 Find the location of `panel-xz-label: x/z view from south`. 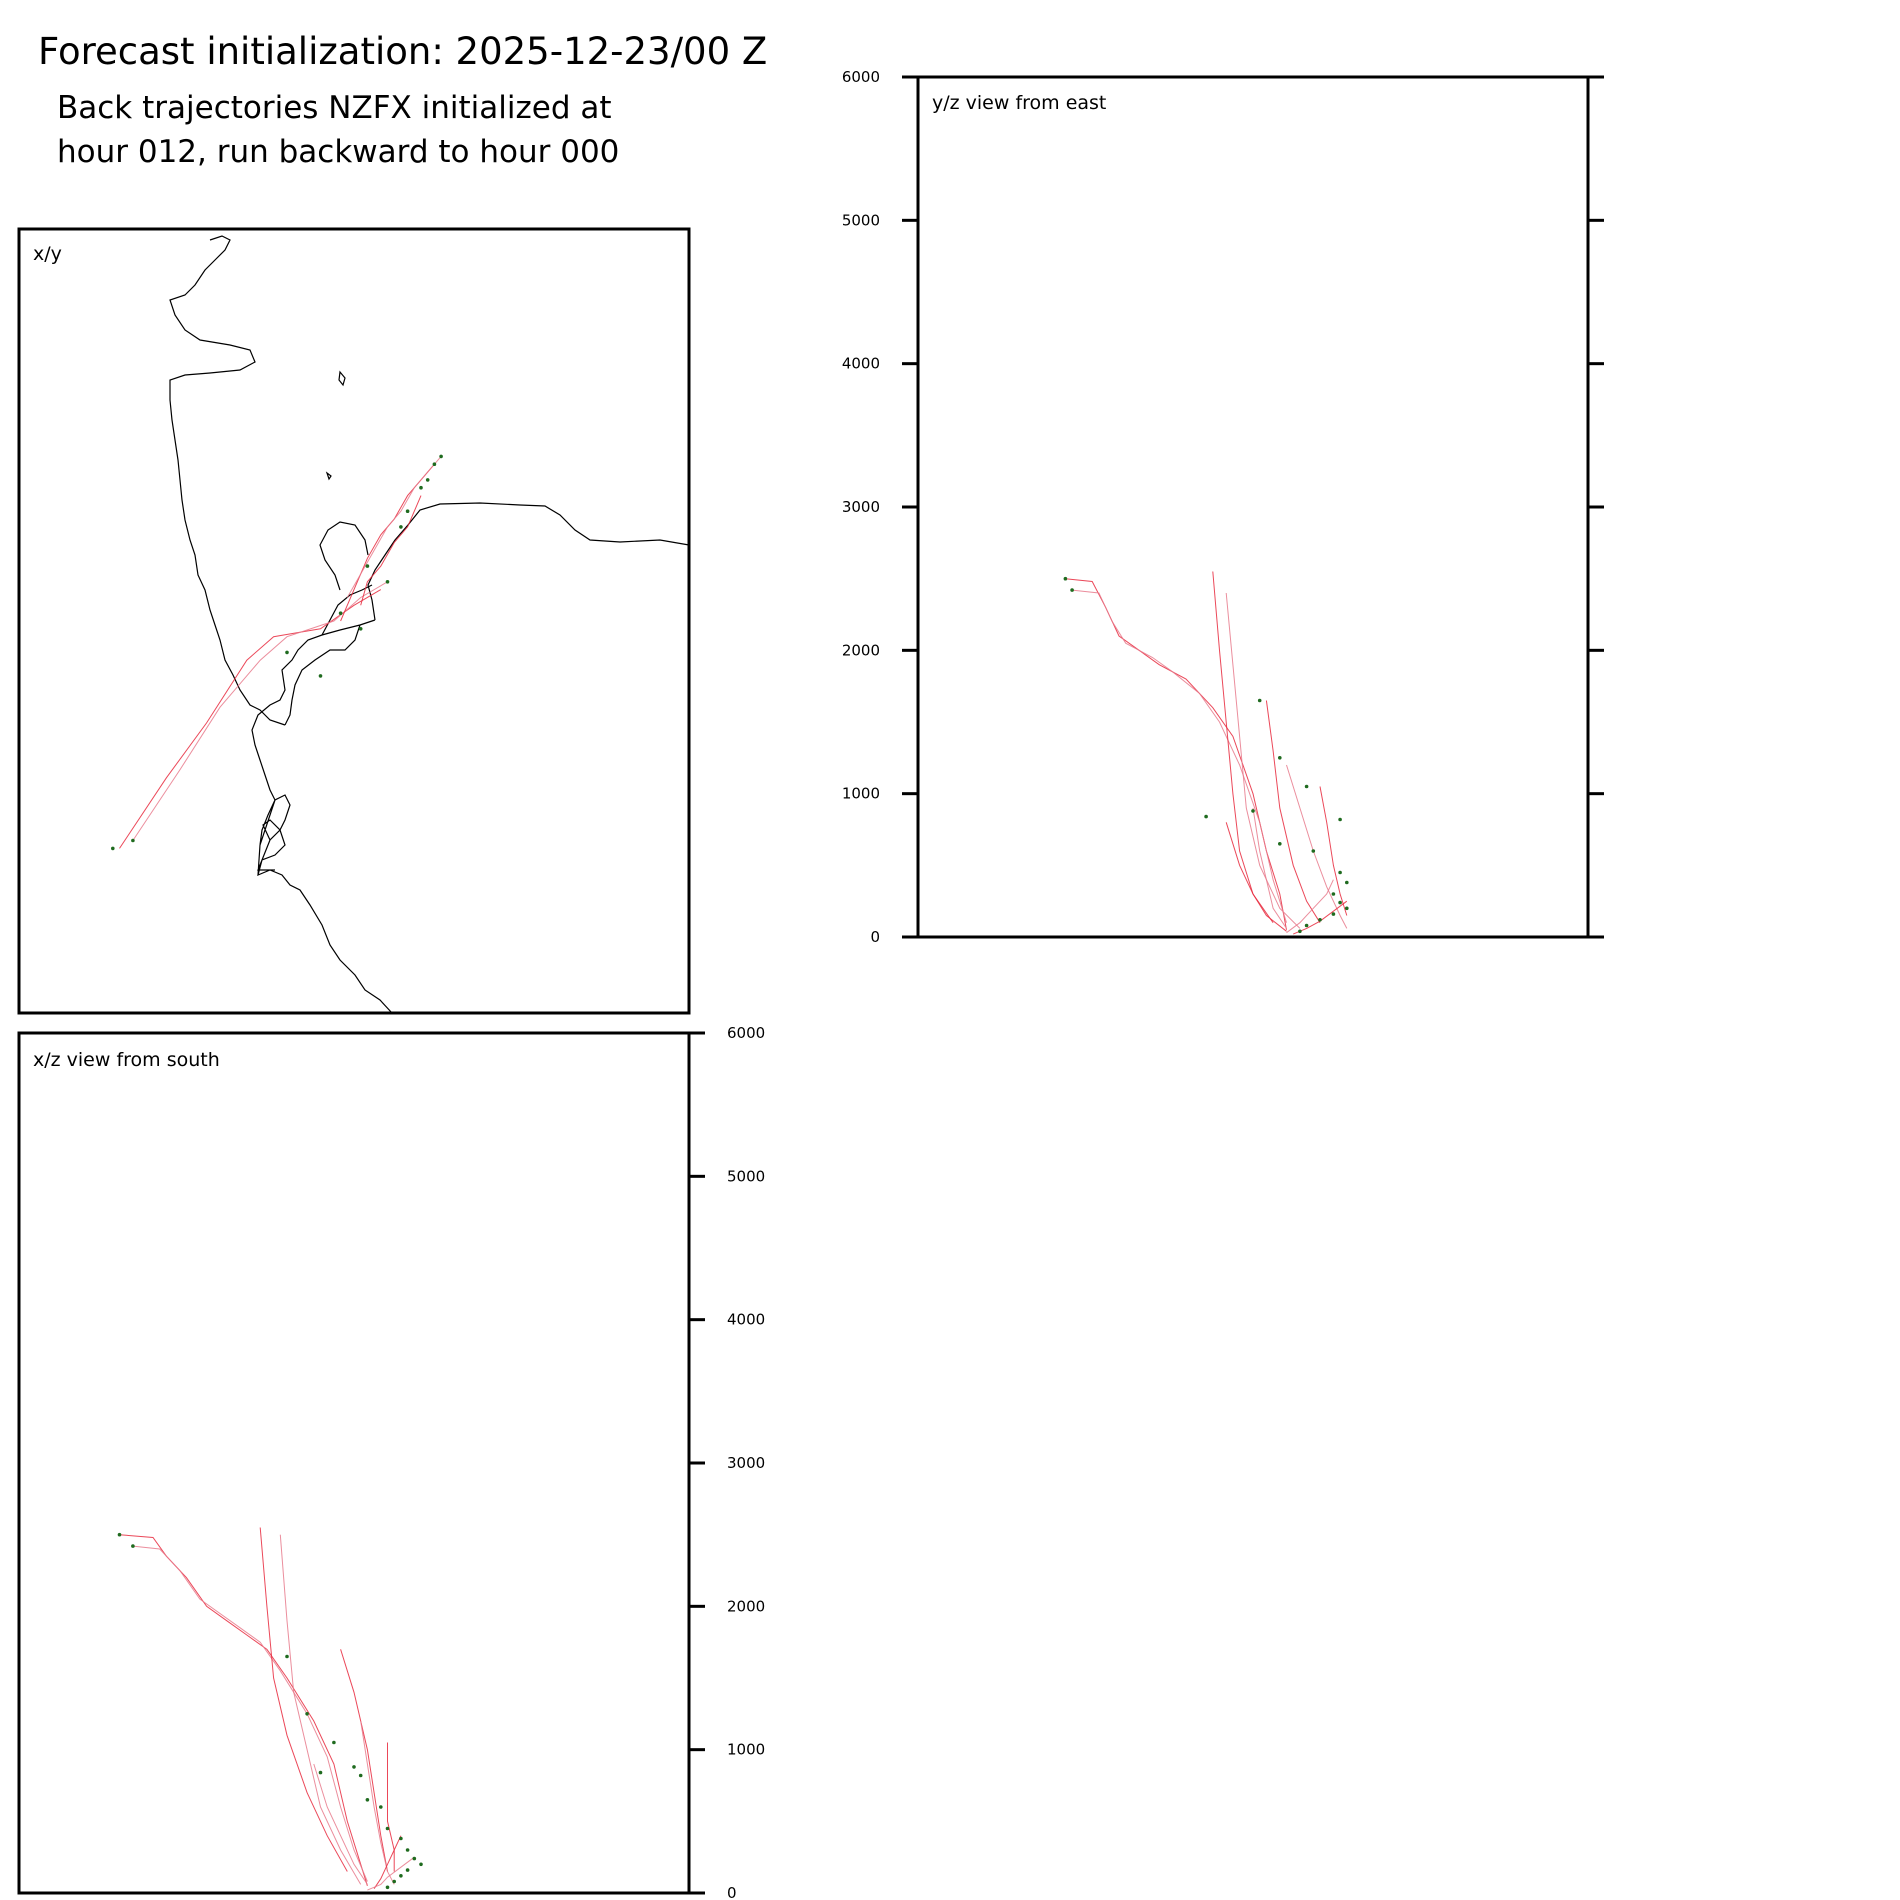

panel-xz-label: x/z view from south is located at coordinates (126, 1060).